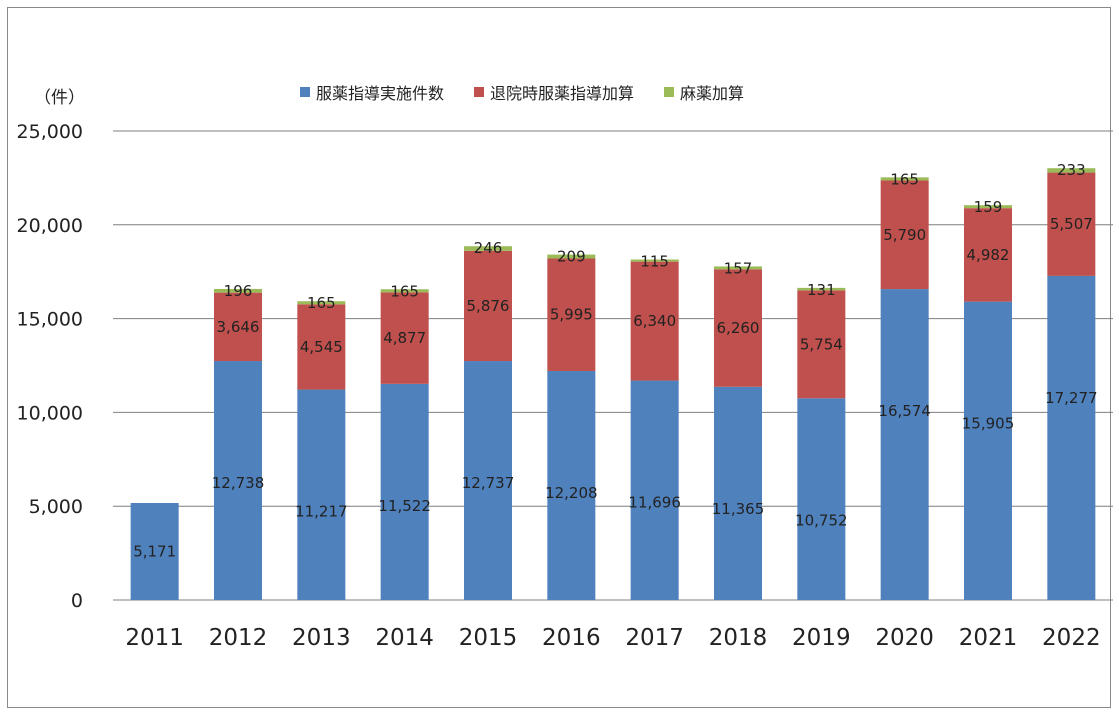 This screenshot has height=715, width=1119. Describe the element at coordinates (904, 411) in the screenshot. I see `data-label-series-0: 16,574` at that location.